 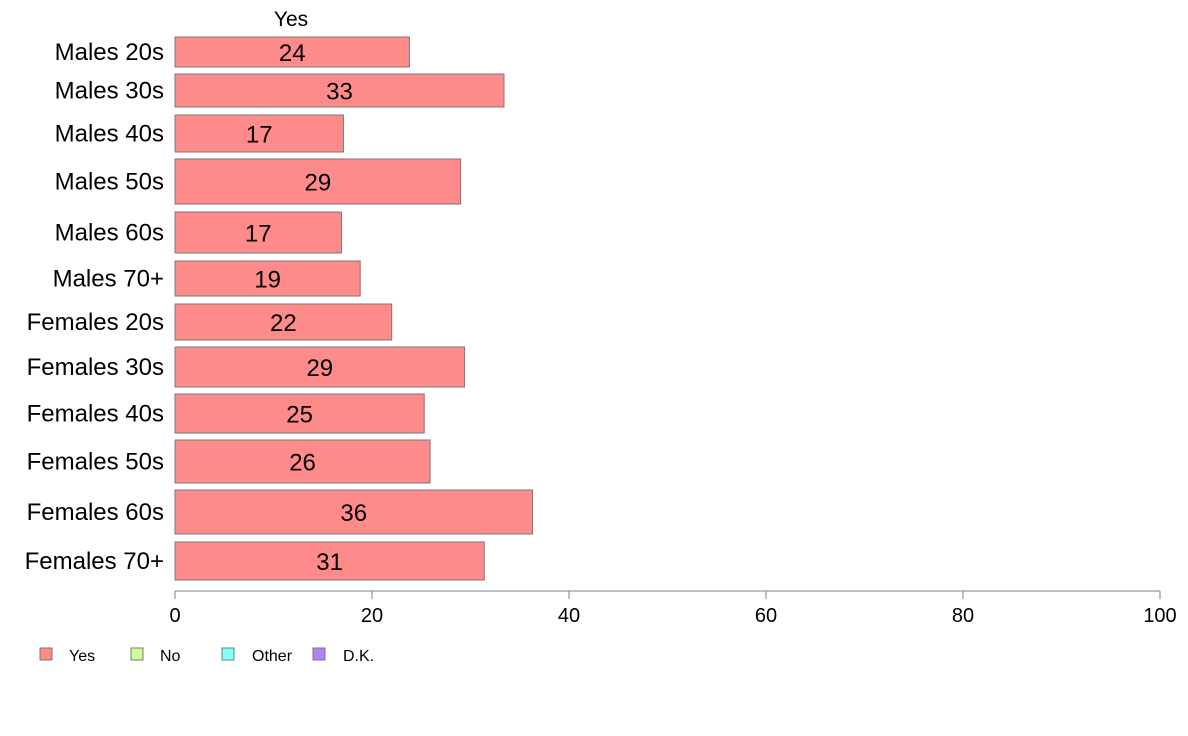 I want to click on bar-value-label: 33, so click(x=339, y=92).